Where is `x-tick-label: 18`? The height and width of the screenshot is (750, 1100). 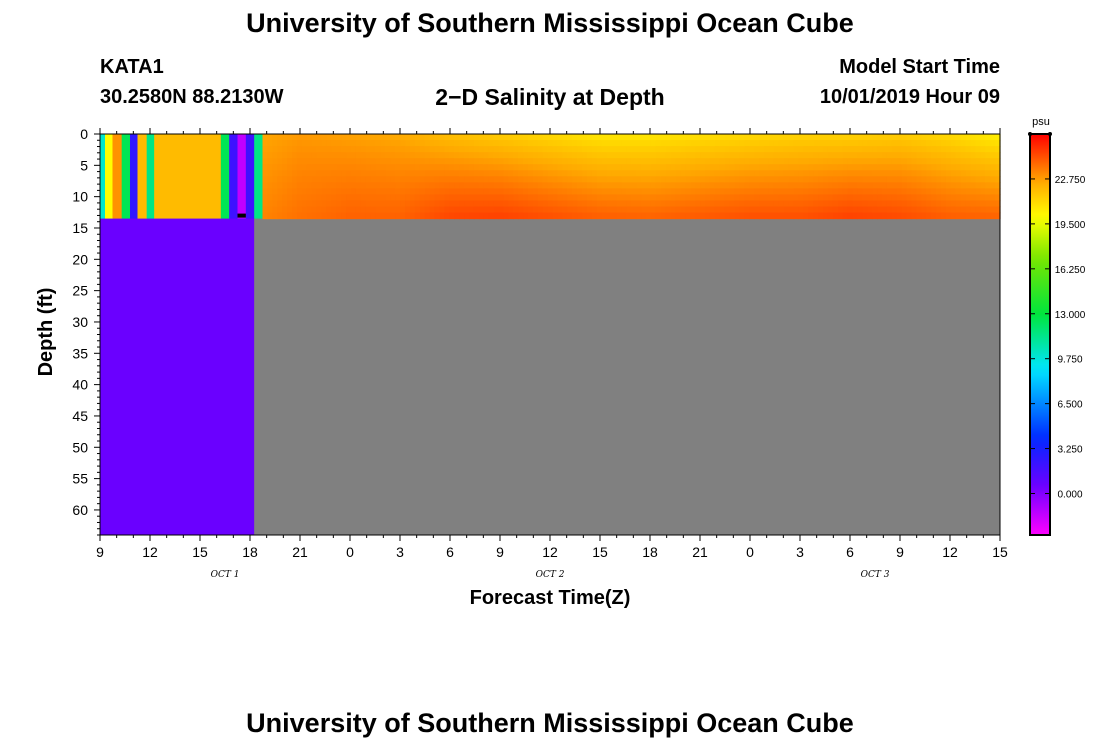
x-tick-label: 18 is located at coordinates (250, 552).